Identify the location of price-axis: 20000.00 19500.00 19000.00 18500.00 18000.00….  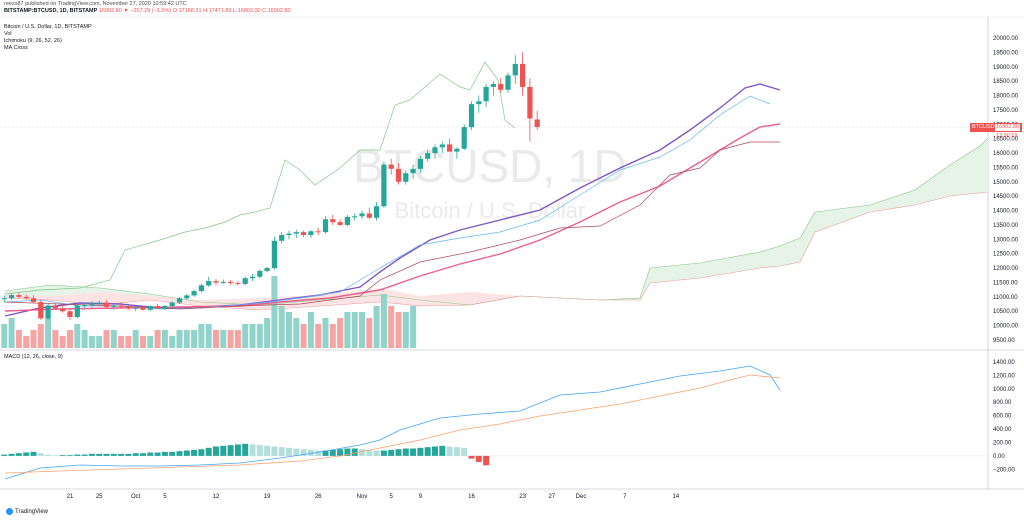
(1006, 190).